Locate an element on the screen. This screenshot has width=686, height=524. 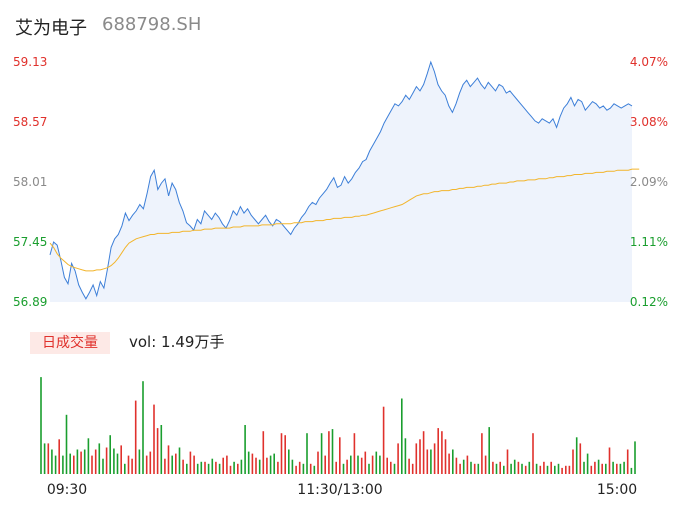
percent-tick-label: 0.12% is located at coordinates (649, 302).